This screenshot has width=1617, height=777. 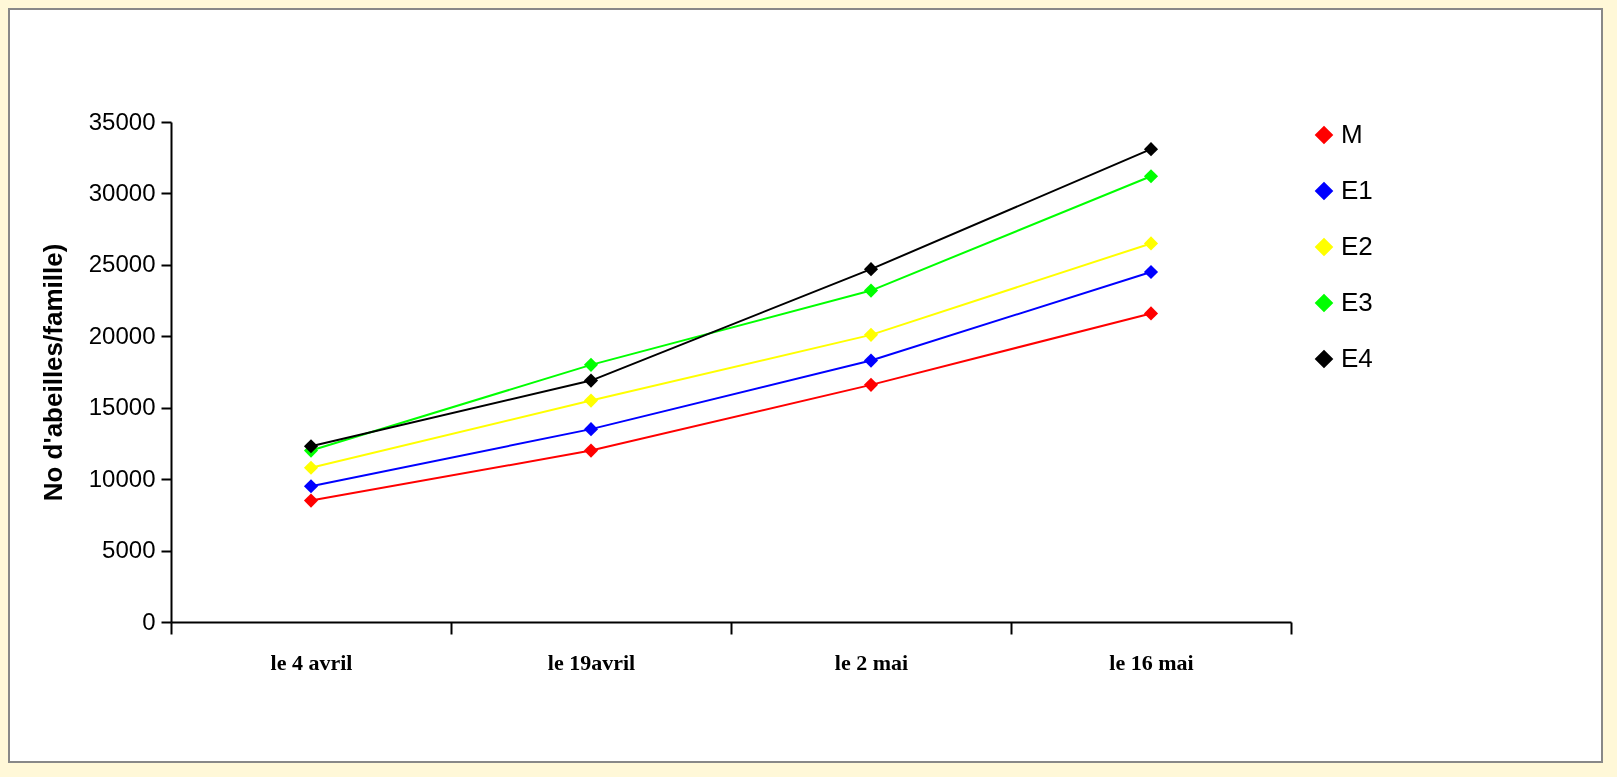 I want to click on legend-label: E3, so click(x=1357, y=302).